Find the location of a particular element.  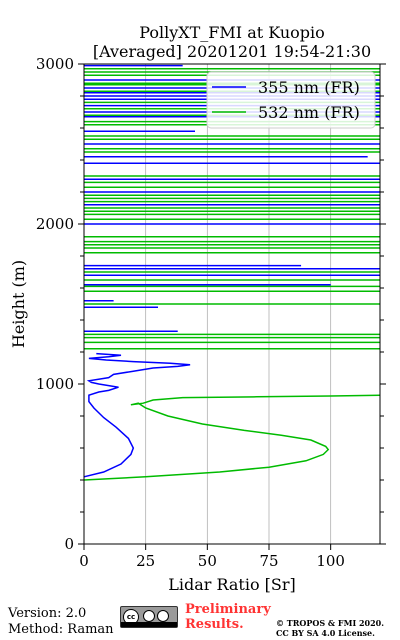

method-text: Method: Raman is located at coordinates (61, 629).